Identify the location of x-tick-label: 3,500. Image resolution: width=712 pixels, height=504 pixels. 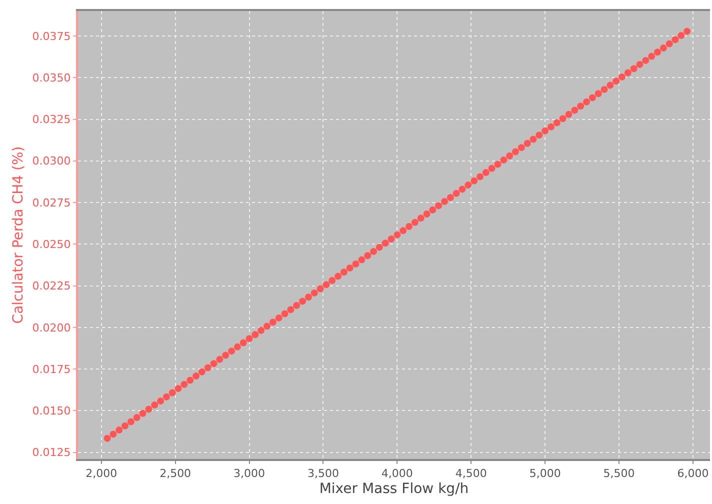
(323, 473).